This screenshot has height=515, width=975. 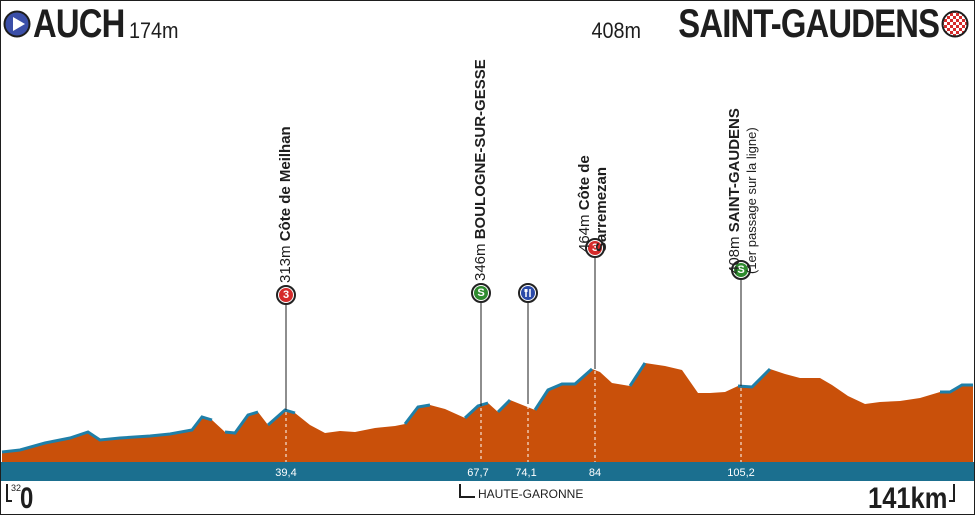 What do you see at coordinates (9, 493) in the screenshot?
I see `start-tick` at bounding box center [9, 493].